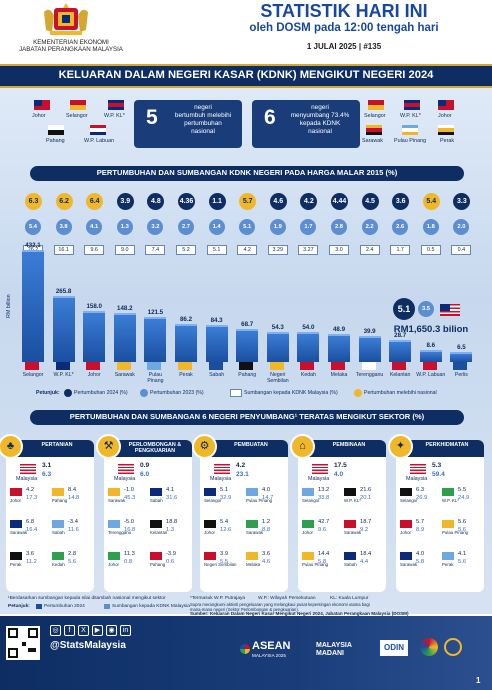  I want to click on instagram-icon: ◉, so click(111, 630).